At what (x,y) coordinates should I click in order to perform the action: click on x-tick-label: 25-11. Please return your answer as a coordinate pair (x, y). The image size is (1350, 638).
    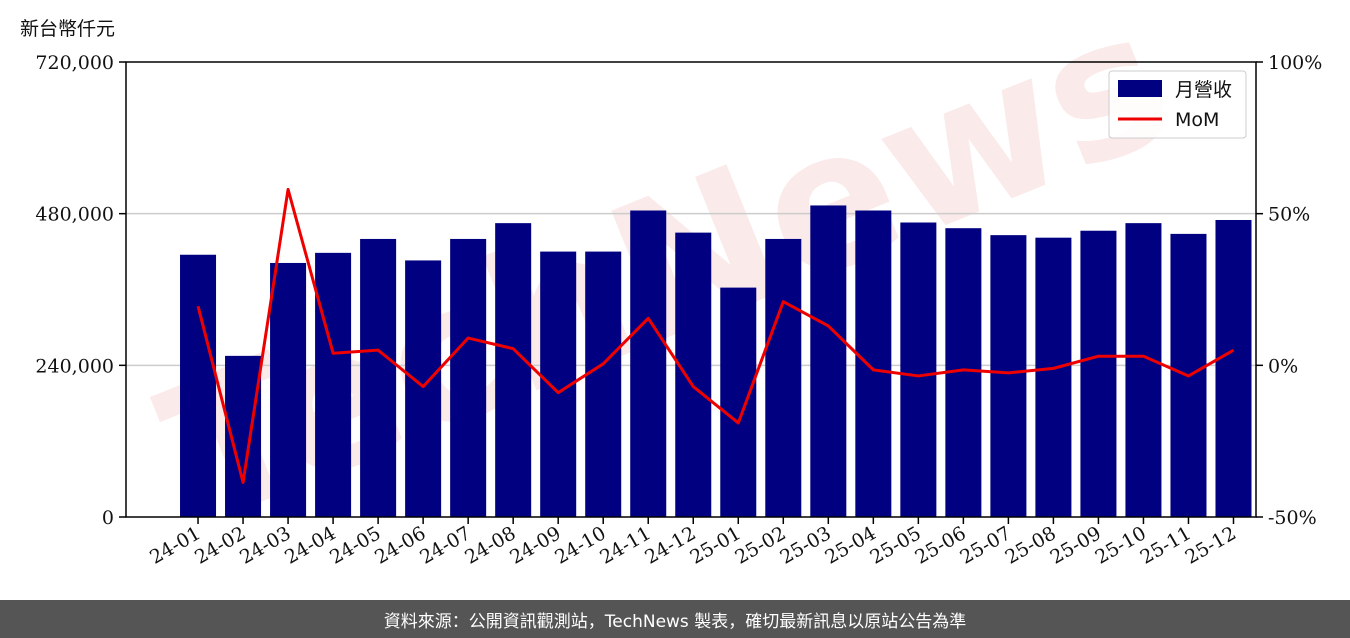
    Looking at the image, I should click on (1166, 545).